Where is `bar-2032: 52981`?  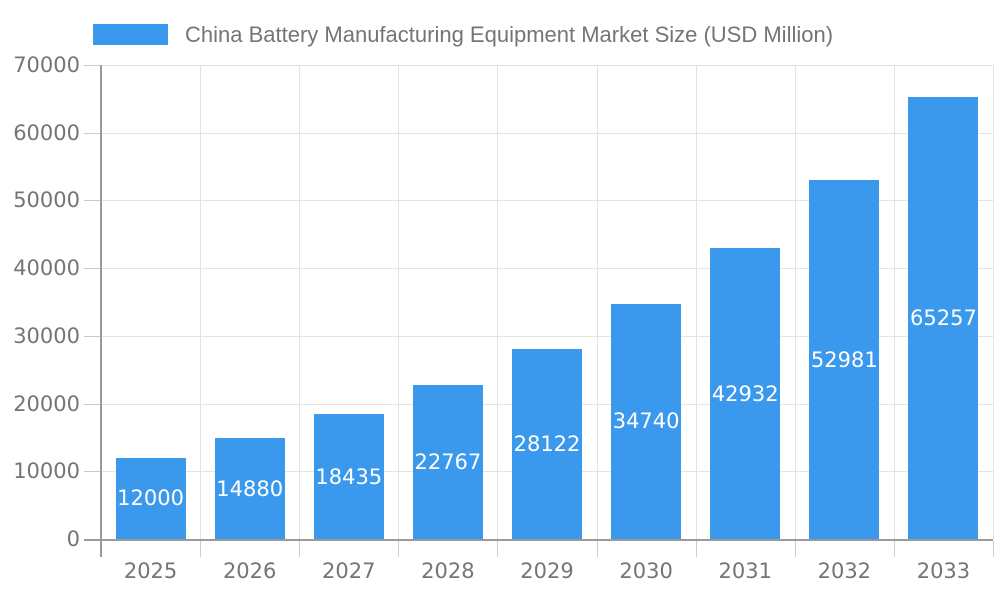
bar-2032: 52981 is located at coordinates (844, 359).